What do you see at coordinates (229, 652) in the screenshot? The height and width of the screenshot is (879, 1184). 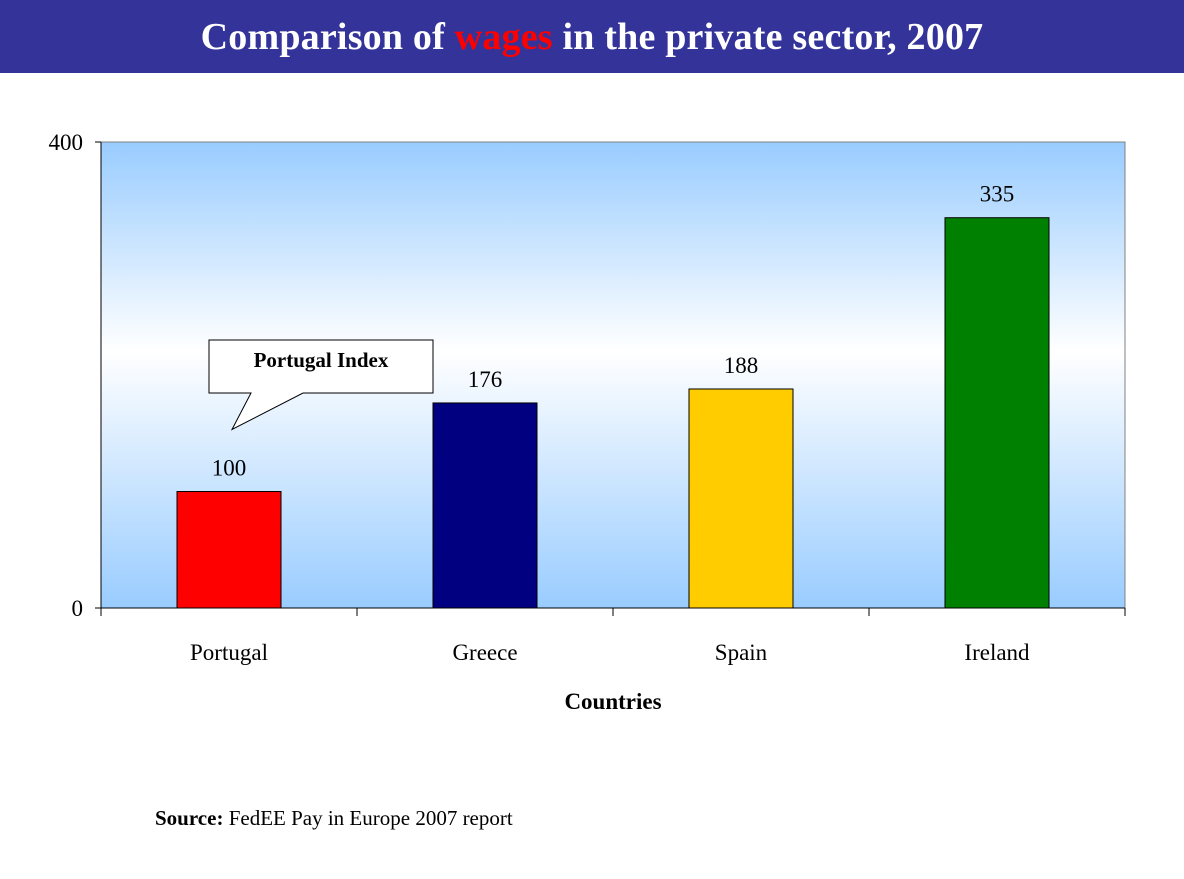 I see `x-tick-label: Portugal` at bounding box center [229, 652].